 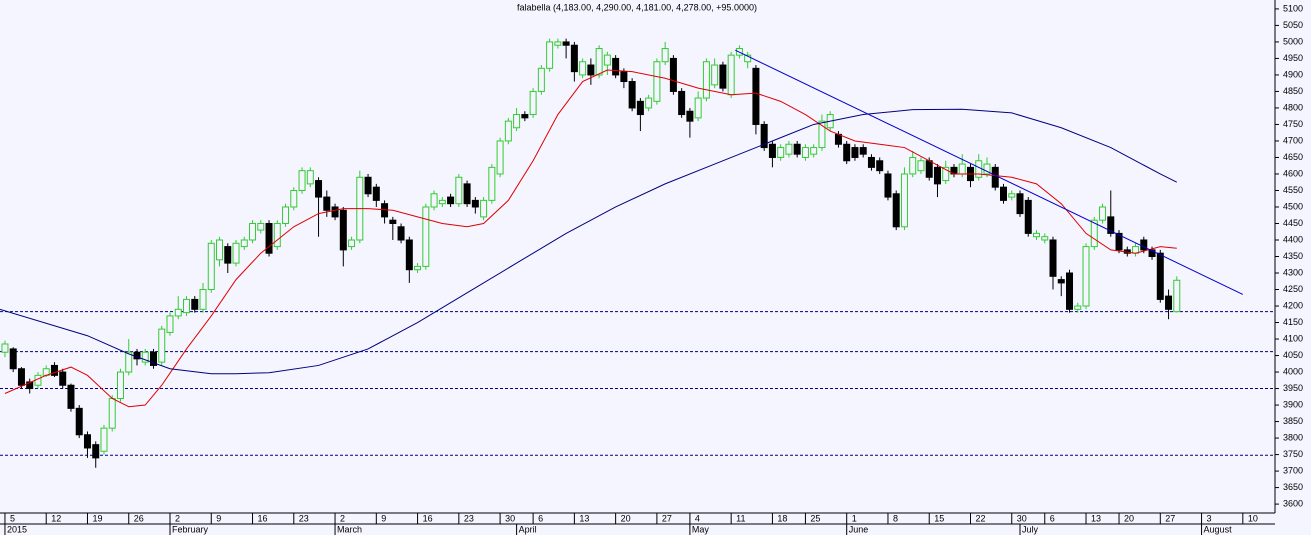 What do you see at coordinates (1293, 322) in the screenshot?
I see `y-tick-label: 4150` at bounding box center [1293, 322].